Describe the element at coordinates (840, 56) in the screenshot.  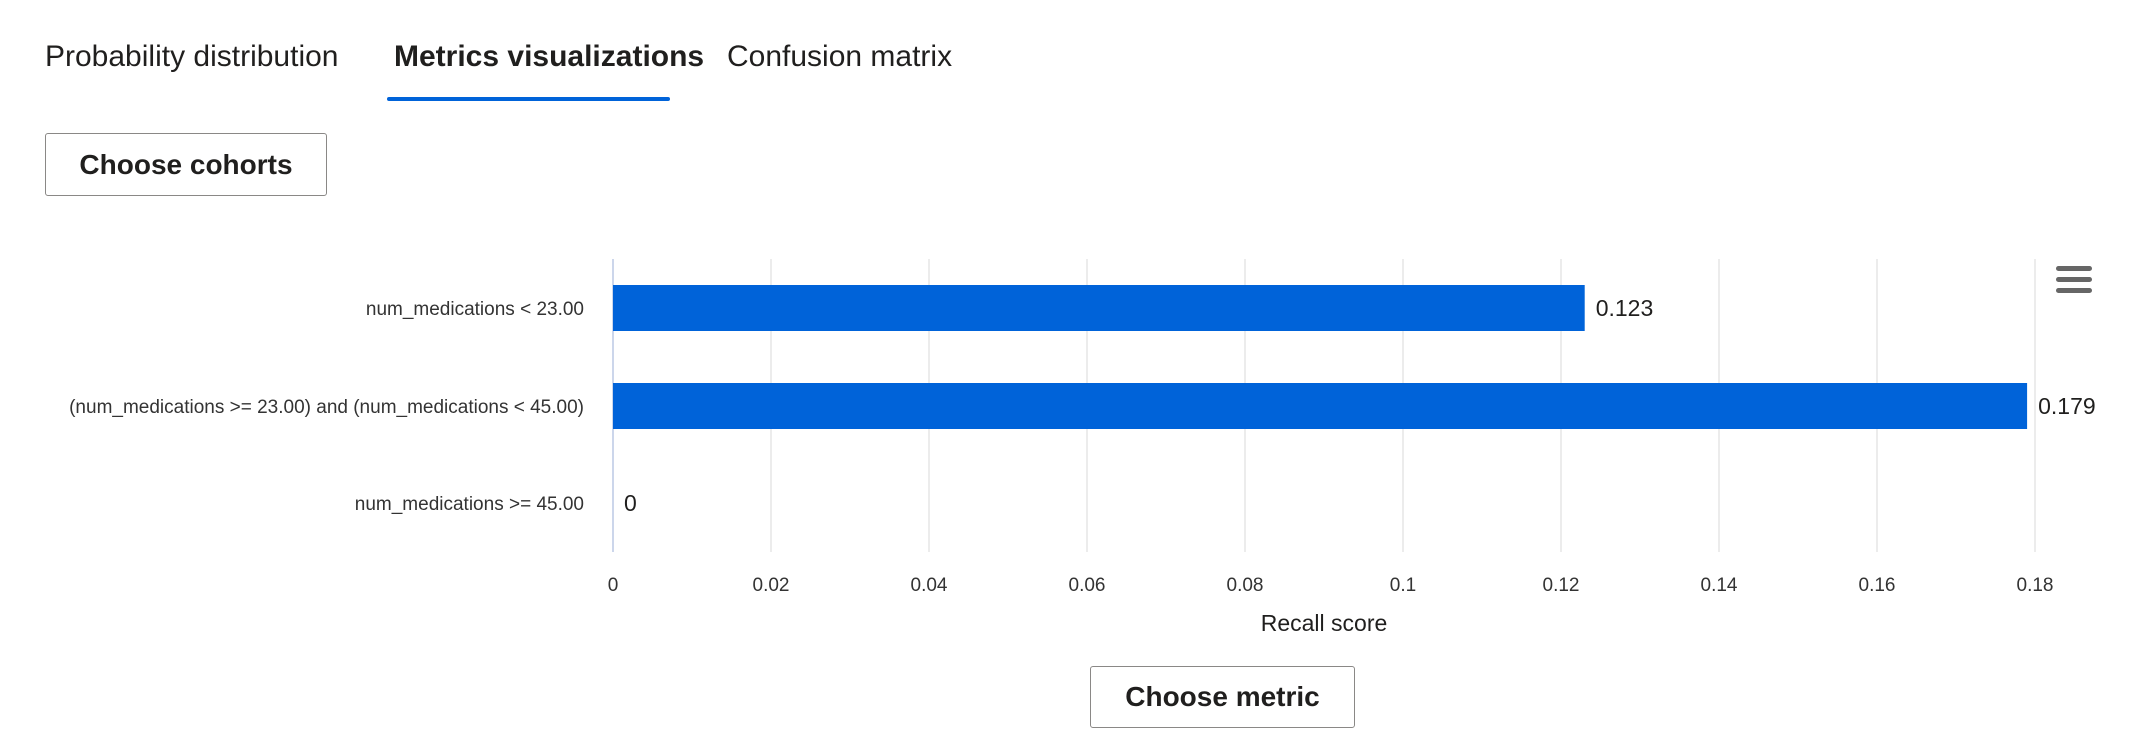
I see `tab-confusion-matrix: Confusion matrix` at that location.